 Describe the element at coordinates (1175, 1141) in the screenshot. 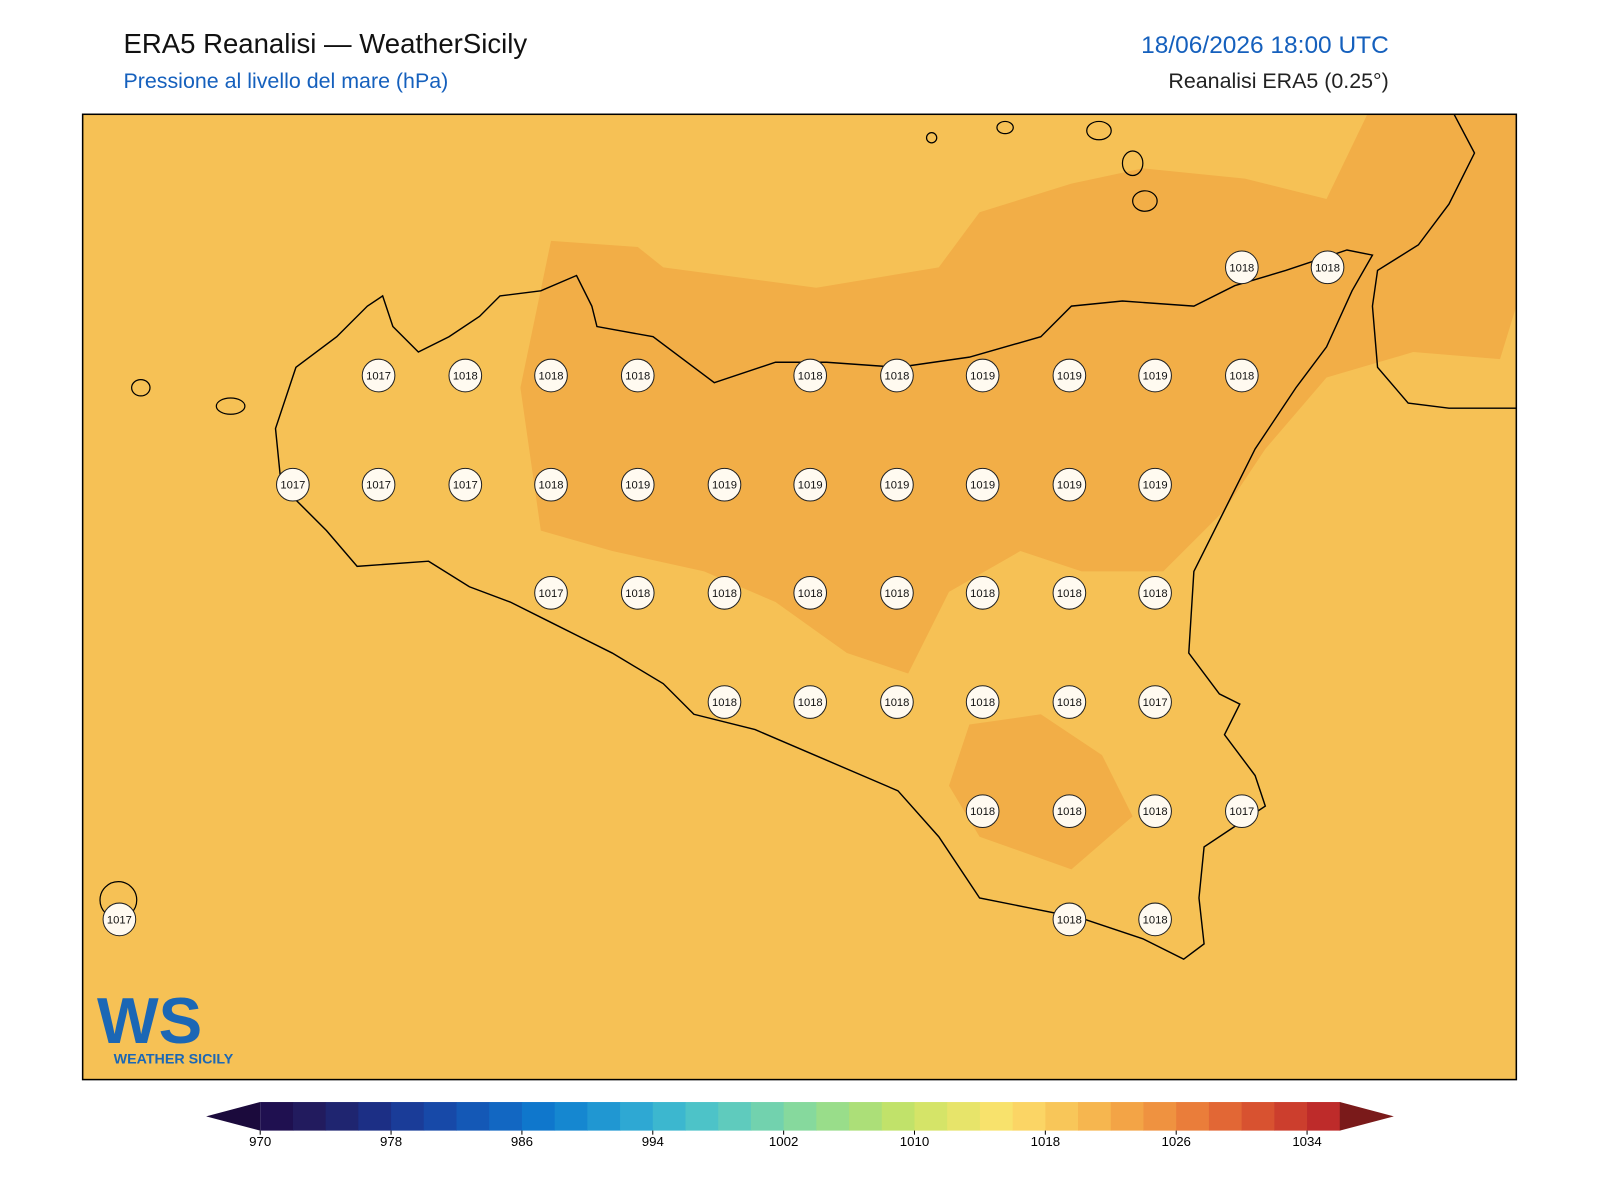

I see `colorbar-tick-label: 1026` at that location.